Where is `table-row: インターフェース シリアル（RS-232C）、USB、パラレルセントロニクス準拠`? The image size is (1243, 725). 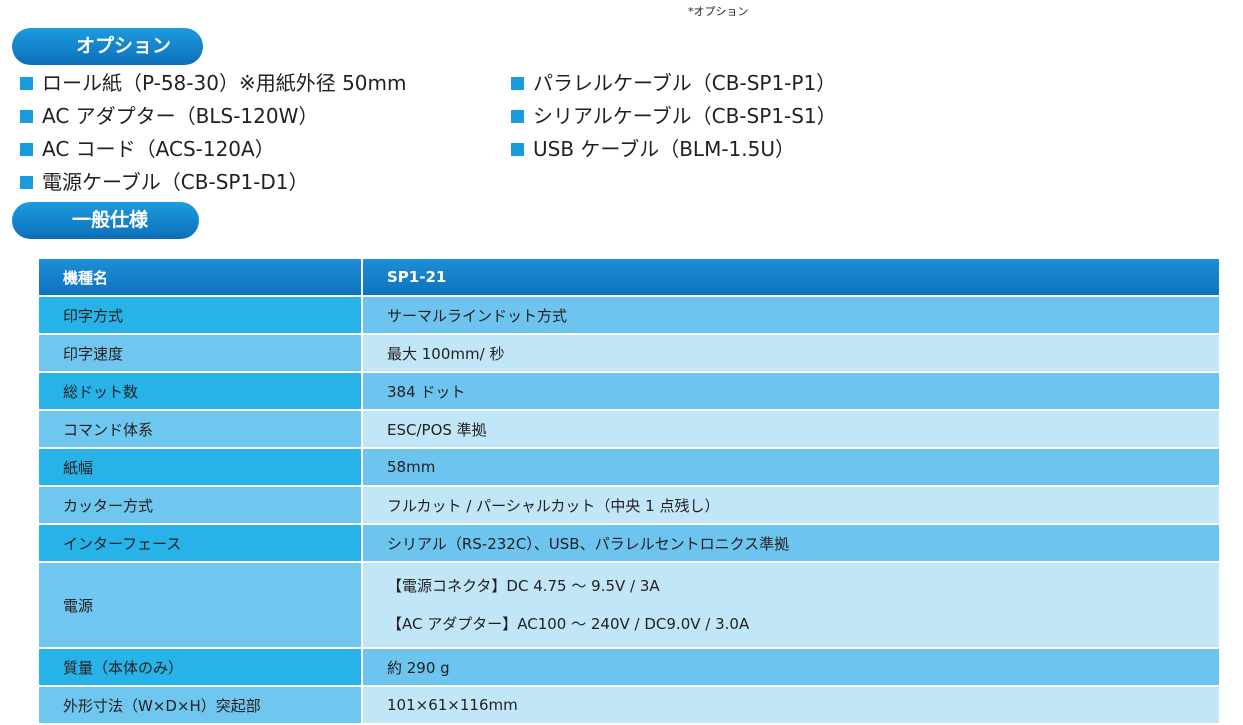 table-row: インターフェース シリアル（RS-232C）、USB、パラレルセントロニクス準拠 is located at coordinates (629, 543).